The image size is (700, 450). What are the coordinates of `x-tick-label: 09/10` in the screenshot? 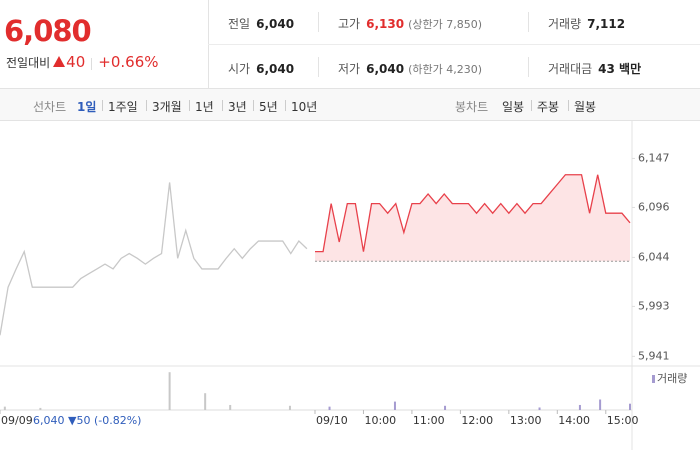 It's located at (332, 420).